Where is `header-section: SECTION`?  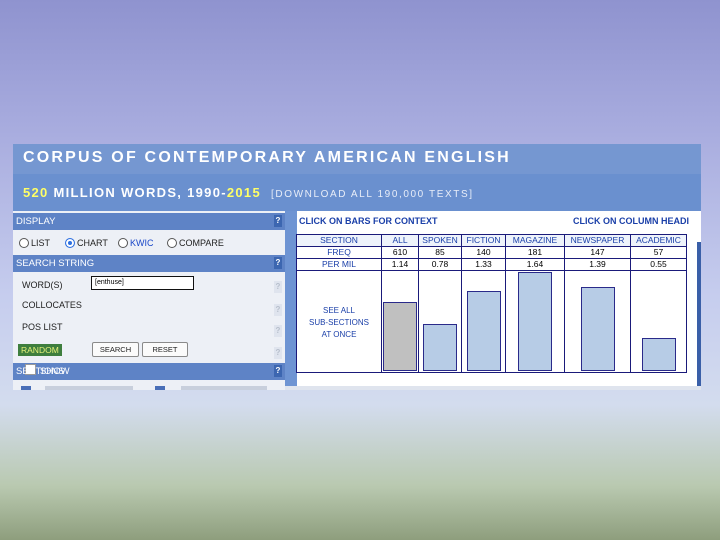 header-section: SECTION is located at coordinates (339, 240).